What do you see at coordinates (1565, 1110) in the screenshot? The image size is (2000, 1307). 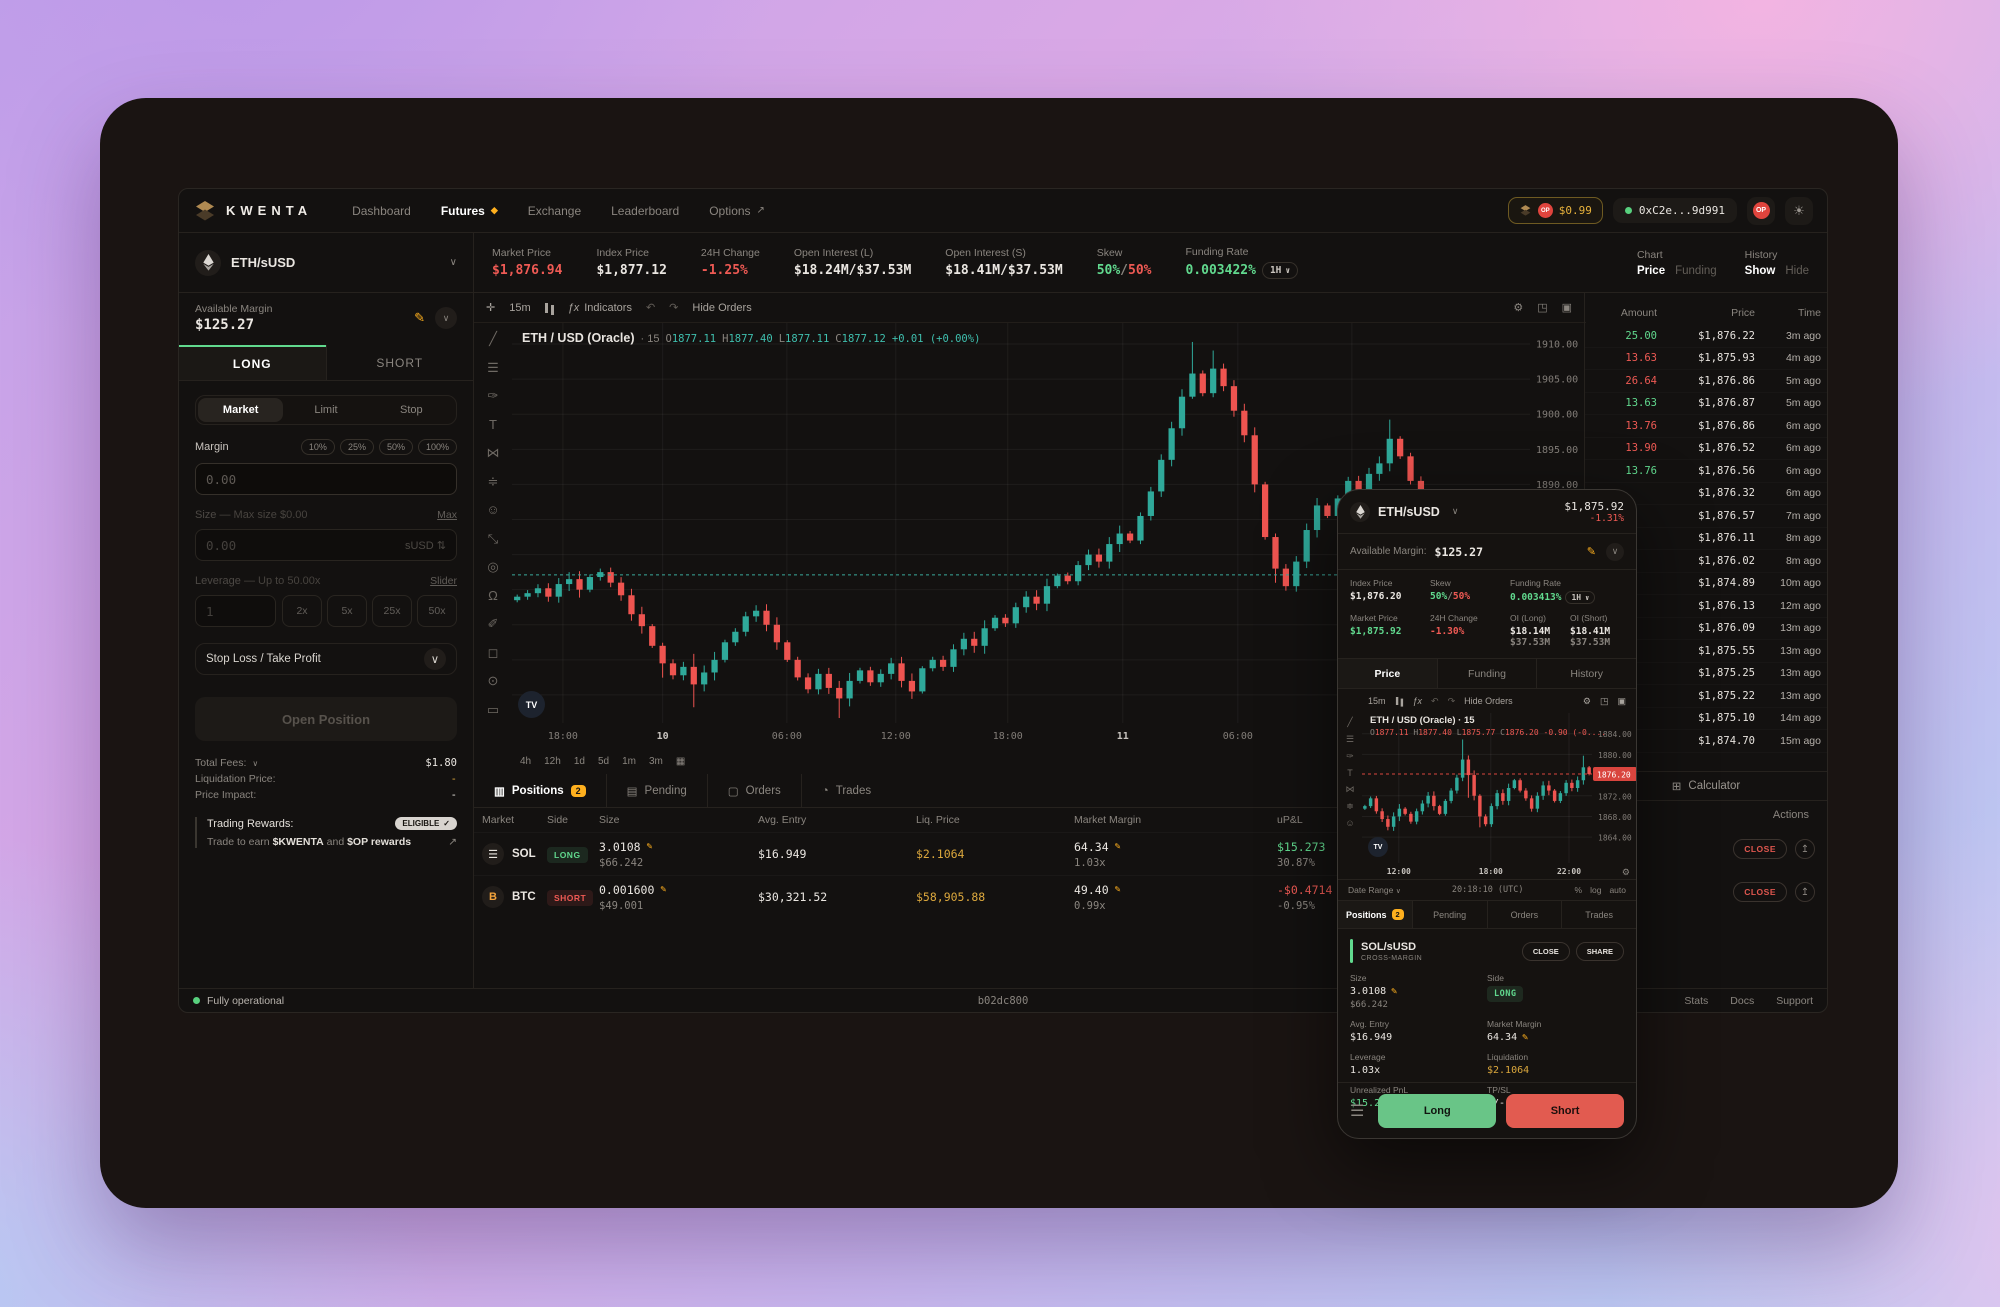 I see `short-button: Short` at bounding box center [1565, 1110].